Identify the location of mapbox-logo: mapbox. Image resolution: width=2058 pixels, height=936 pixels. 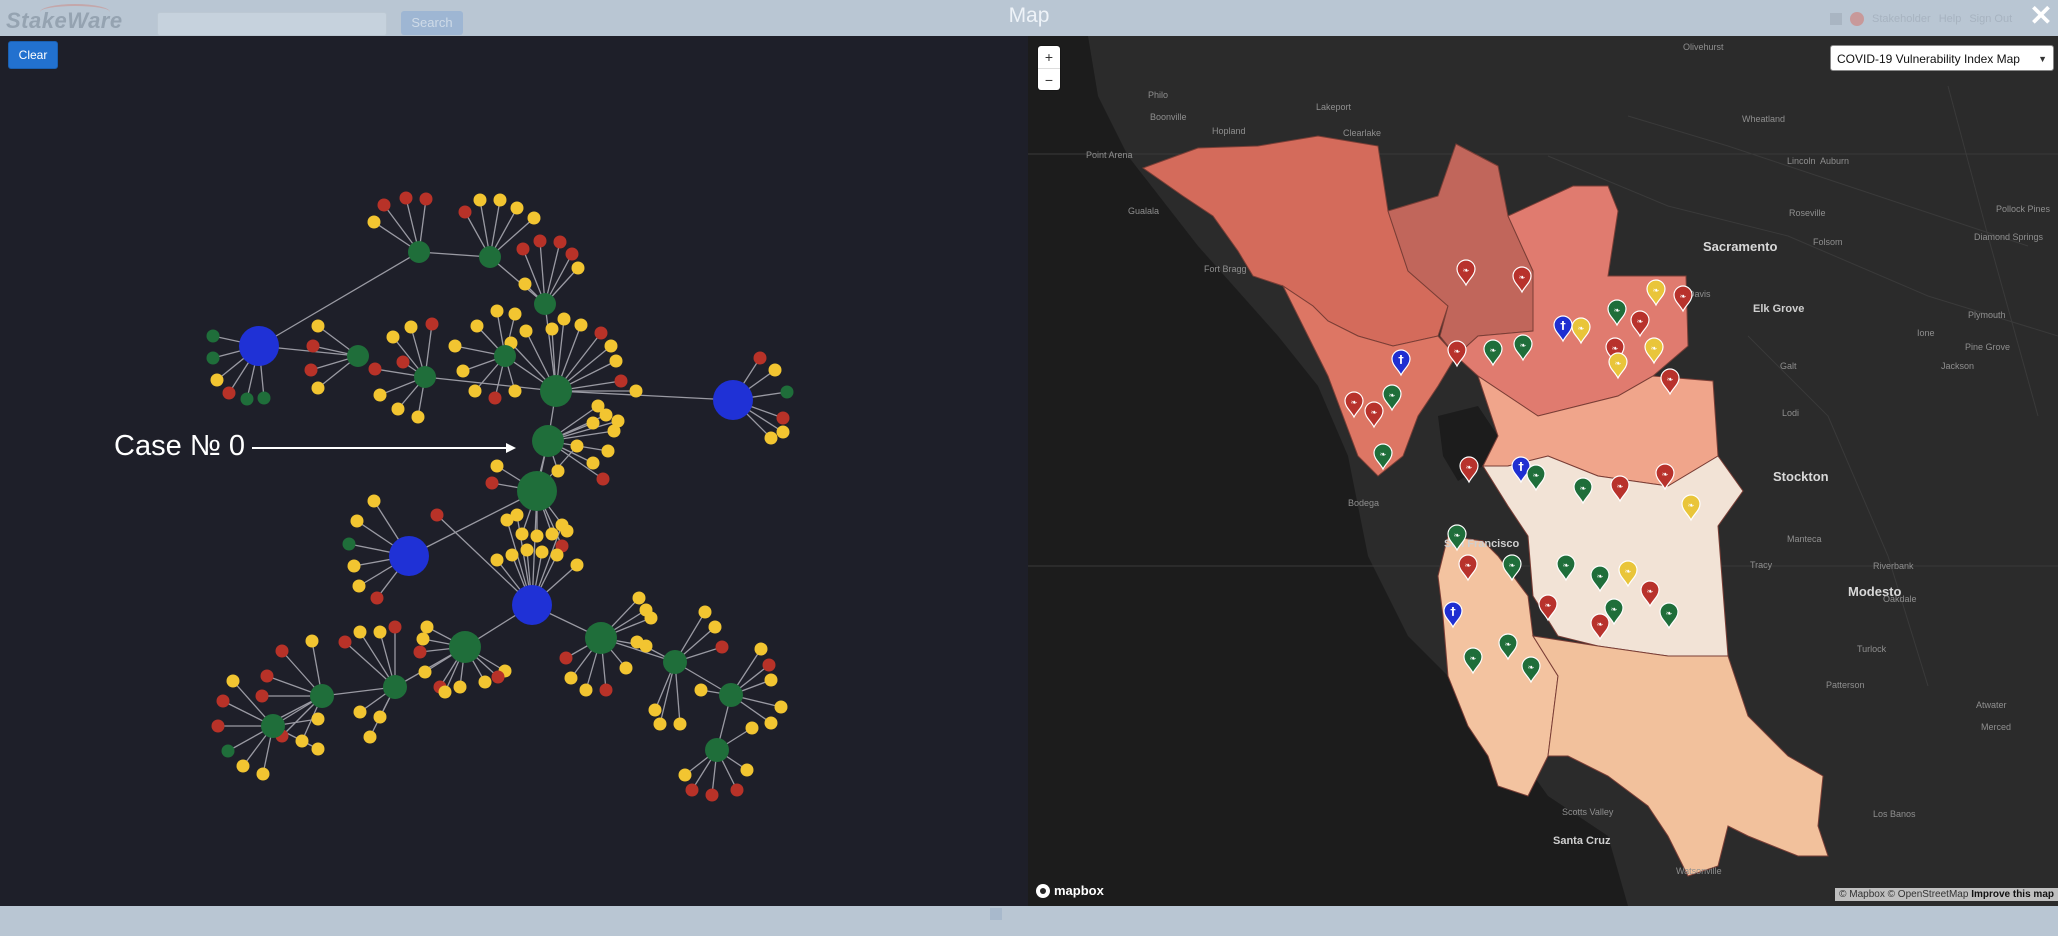
(1070, 890).